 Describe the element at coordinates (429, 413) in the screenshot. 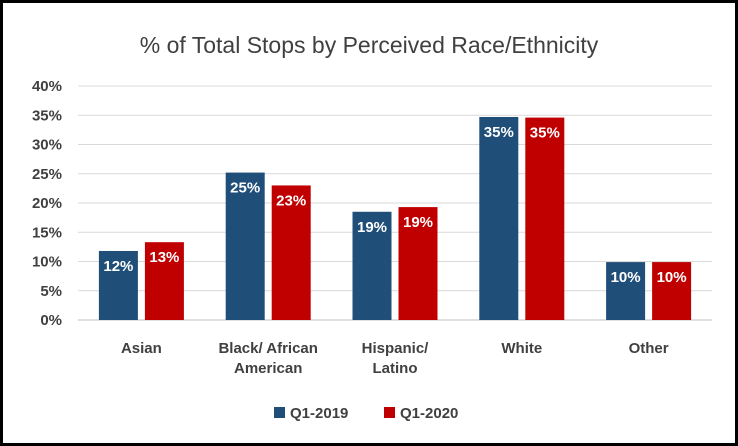

I see `legend-label-q1-2020: Q1-2020` at that location.